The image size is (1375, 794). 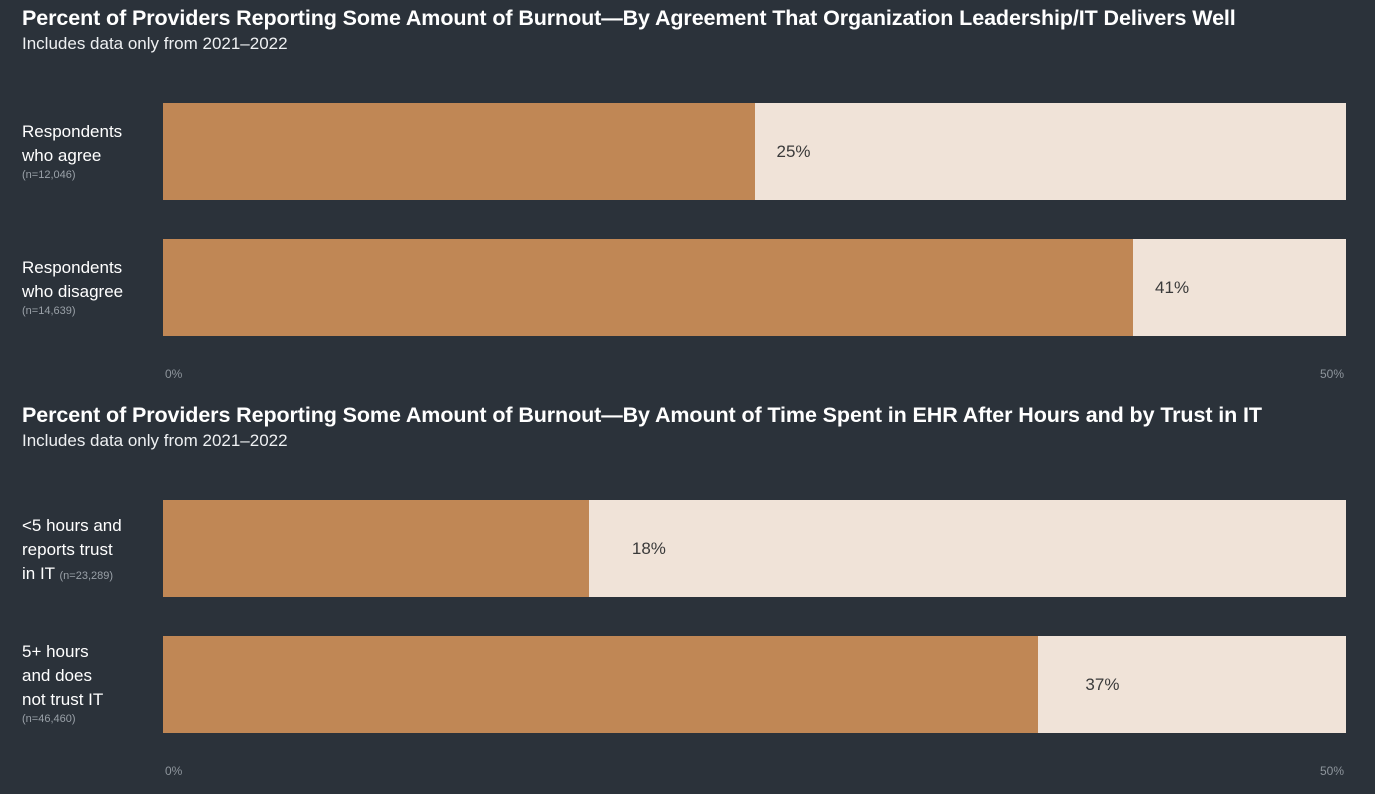 What do you see at coordinates (55, 651) in the screenshot?
I see `category-label-line1: 5+ hours` at bounding box center [55, 651].